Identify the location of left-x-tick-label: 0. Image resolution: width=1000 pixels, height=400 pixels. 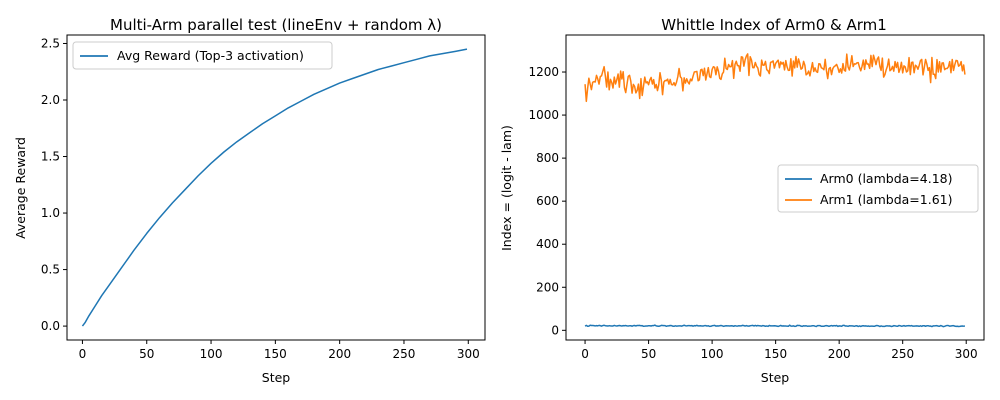
(83, 354).